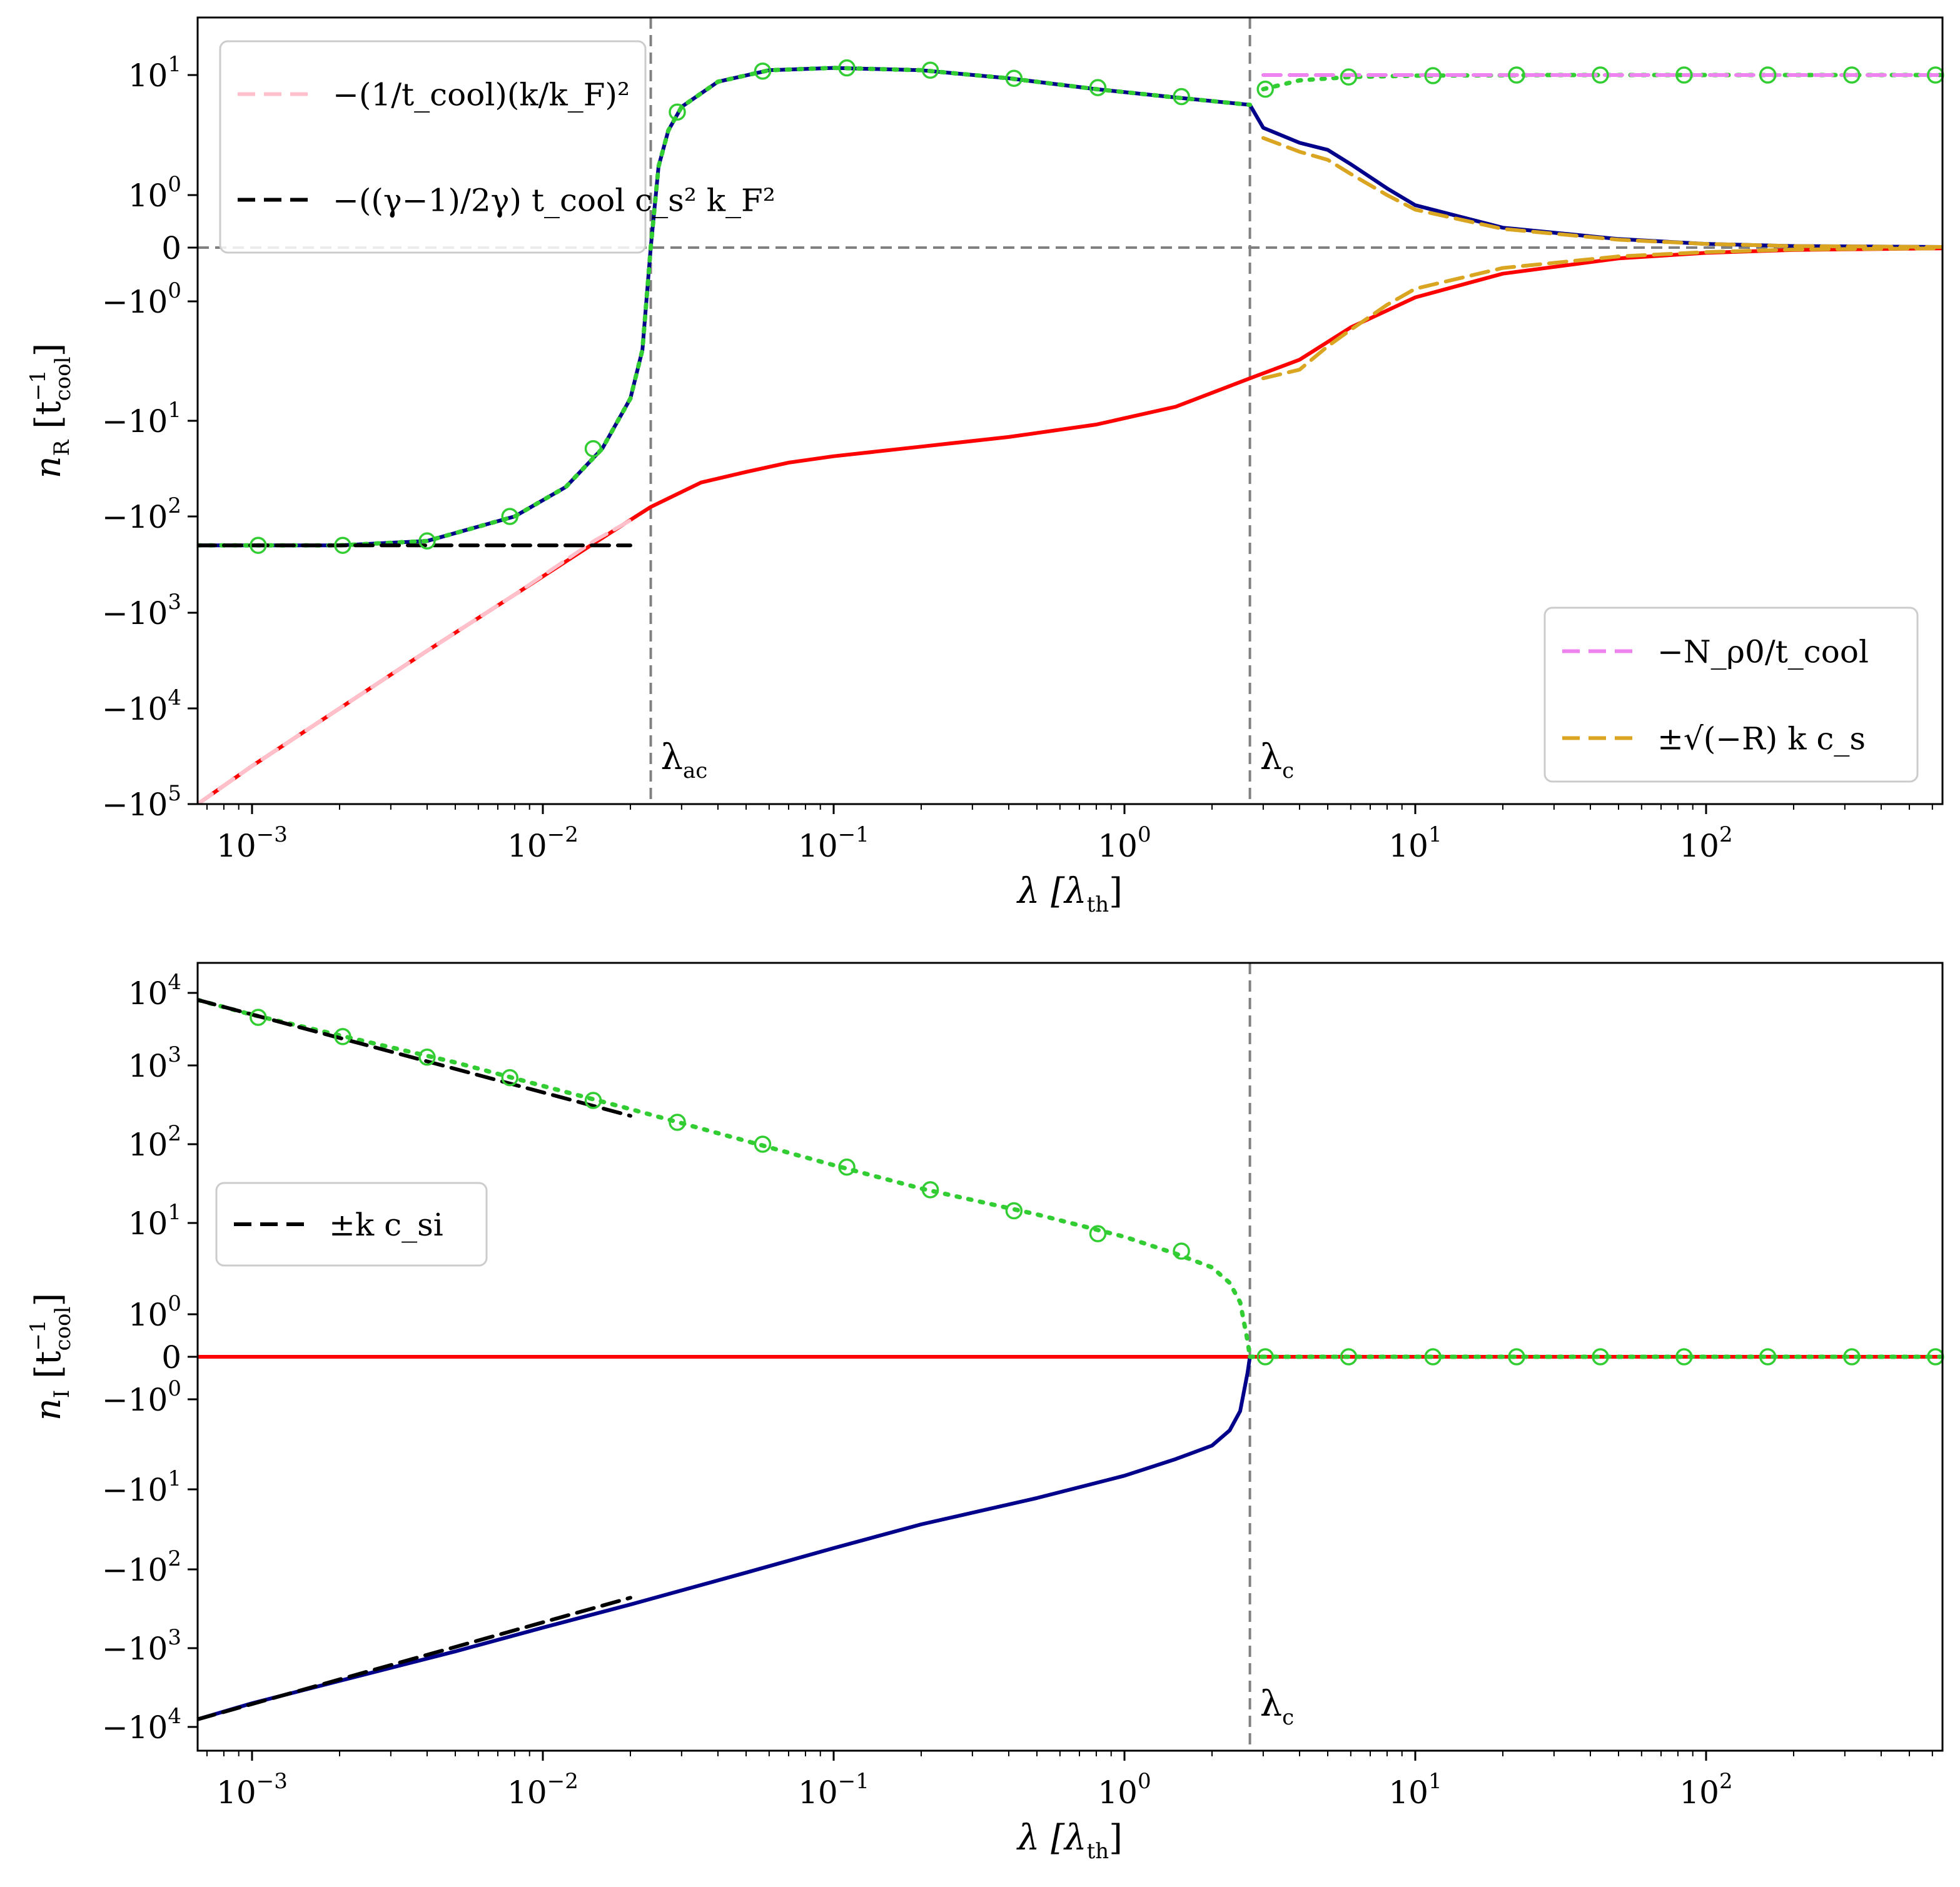  Describe the element at coordinates (252, 843) in the screenshot. I see `x-tick-label: 10⁻³` at that location.